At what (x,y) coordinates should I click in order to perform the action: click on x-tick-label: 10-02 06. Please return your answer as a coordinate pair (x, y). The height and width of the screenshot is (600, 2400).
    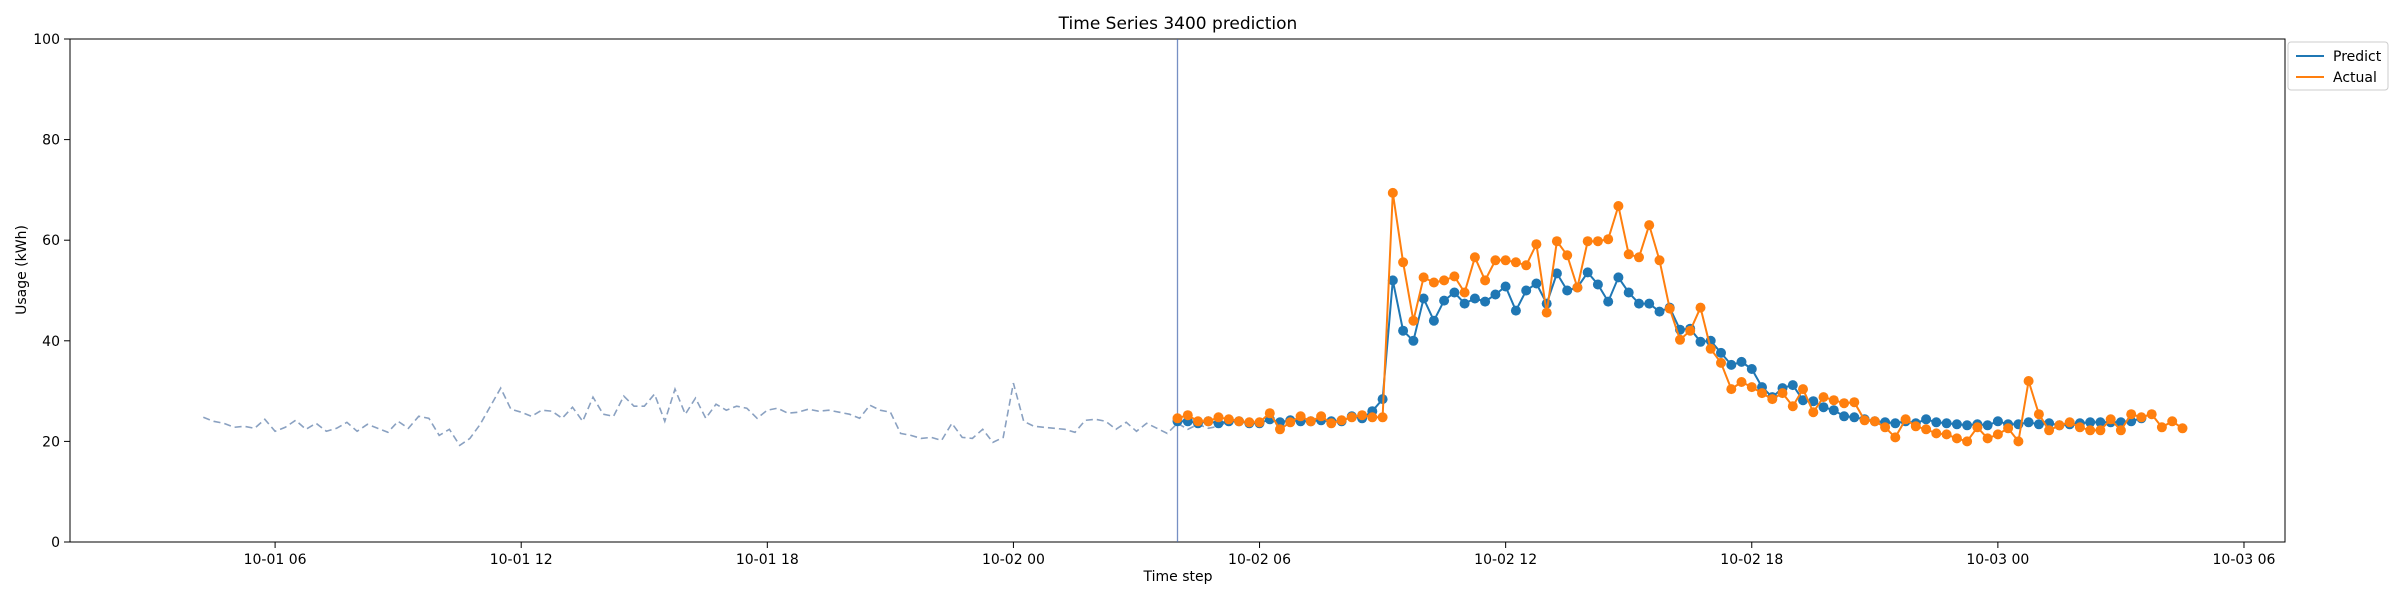
    Looking at the image, I should click on (1259, 560).